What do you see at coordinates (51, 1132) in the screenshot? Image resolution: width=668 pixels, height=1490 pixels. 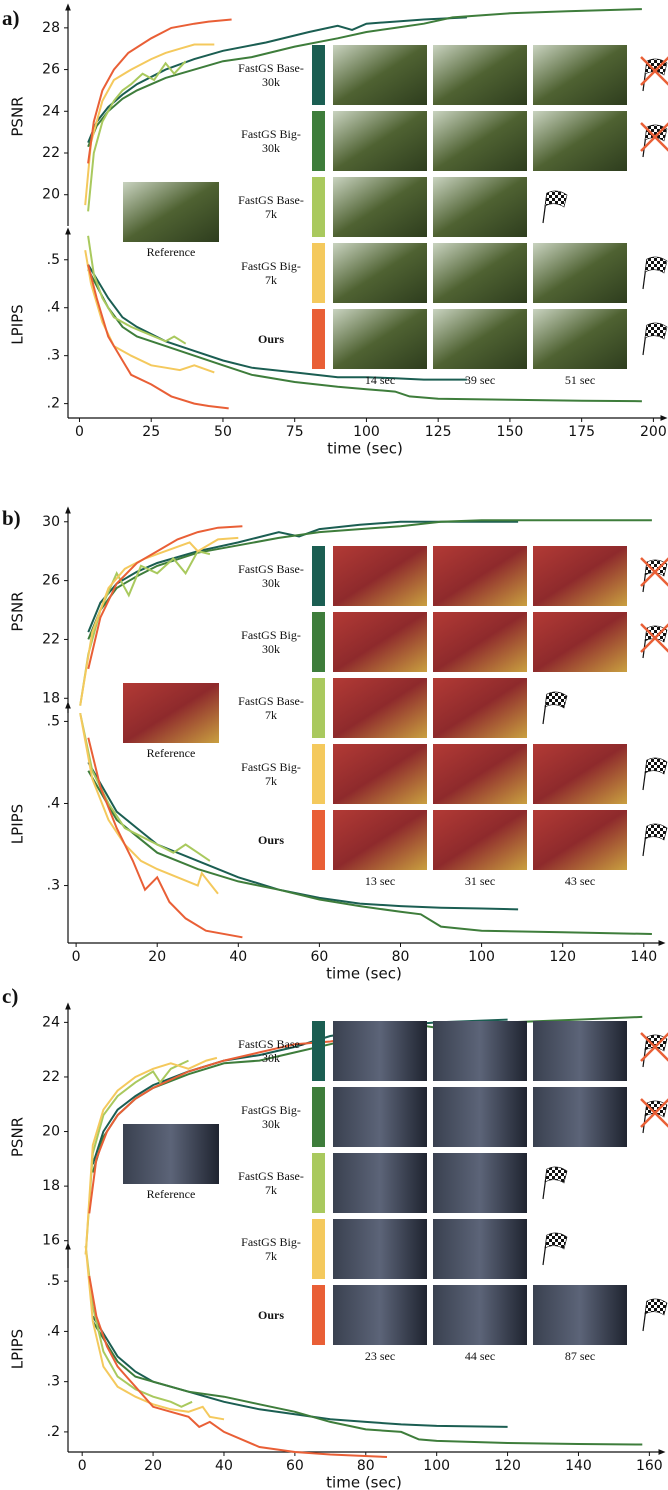 I see `y-tick-label: 20` at bounding box center [51, 1132].